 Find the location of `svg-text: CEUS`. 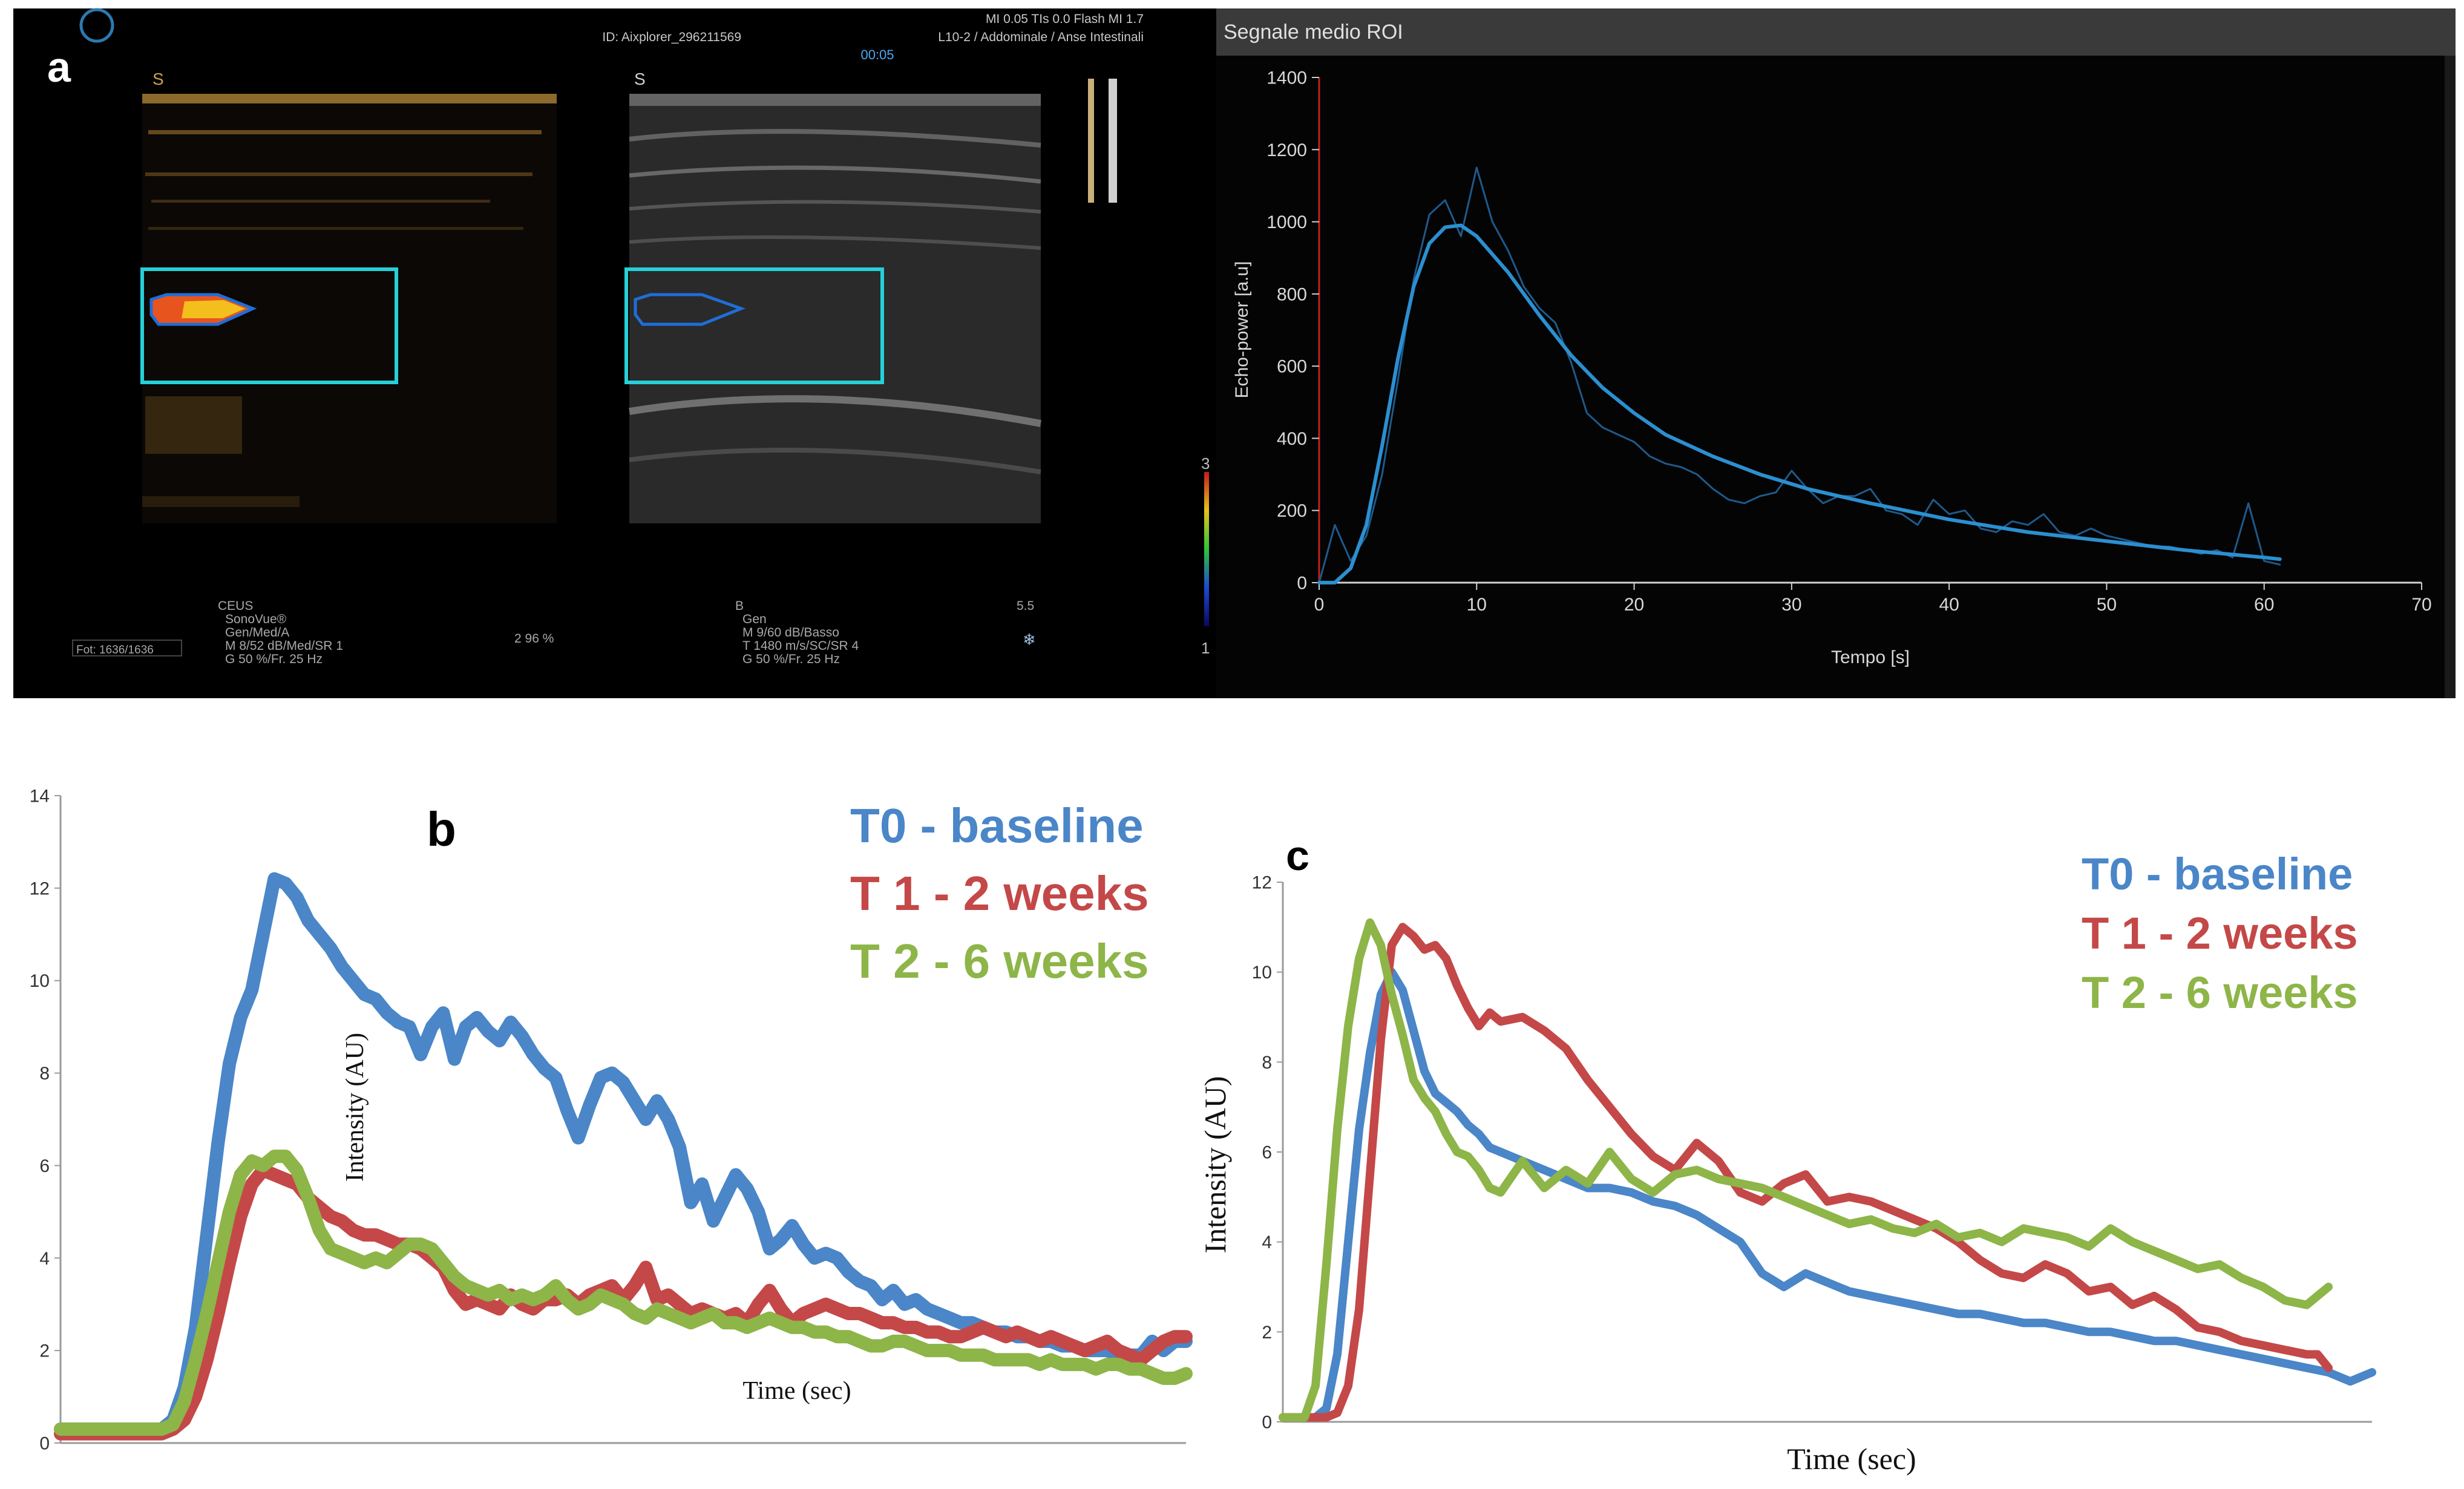

svg-text: CEUS is located at coordinates (236, 606).